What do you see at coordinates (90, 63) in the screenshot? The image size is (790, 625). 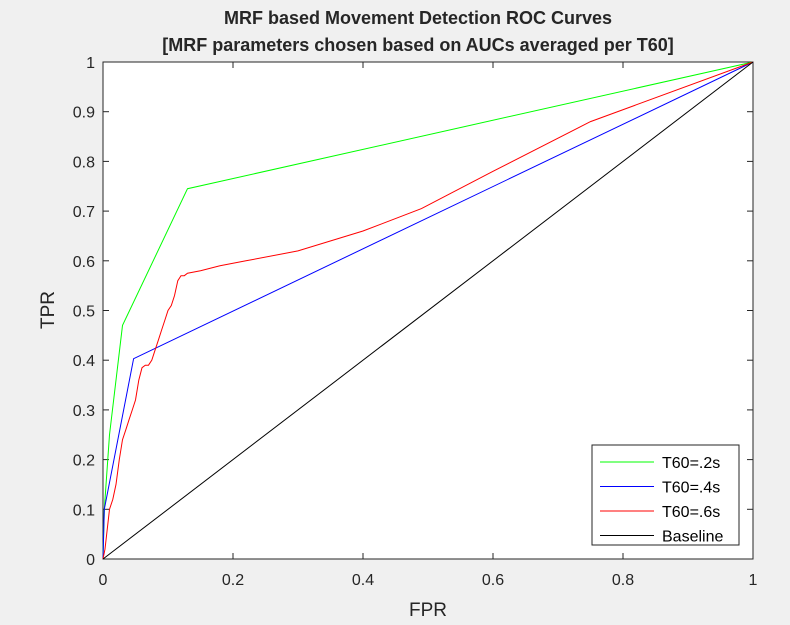 I see `y-tick-label: 1` at bounding box center [90, 63].